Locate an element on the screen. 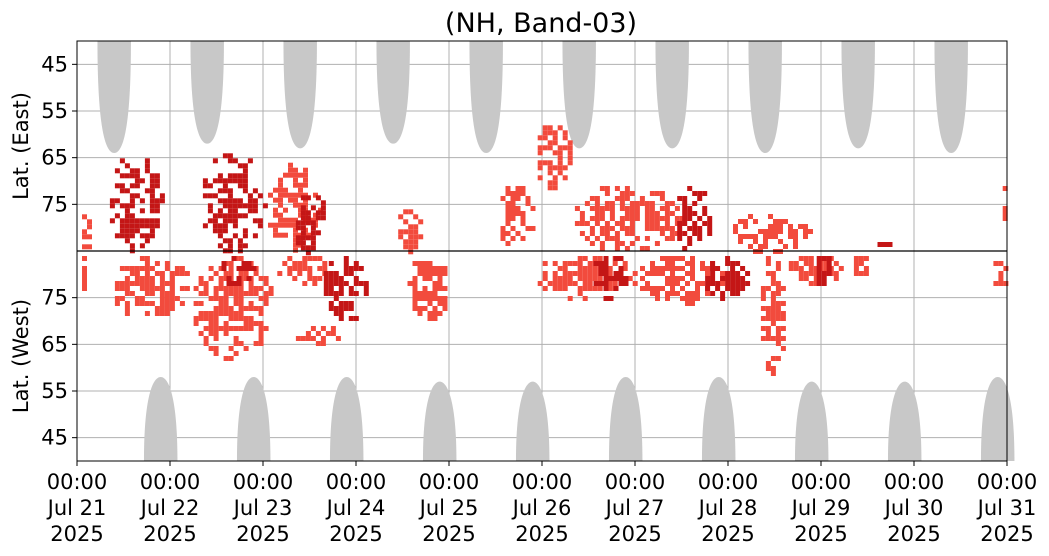  night-mask-east is located at coordinates (765, 97).